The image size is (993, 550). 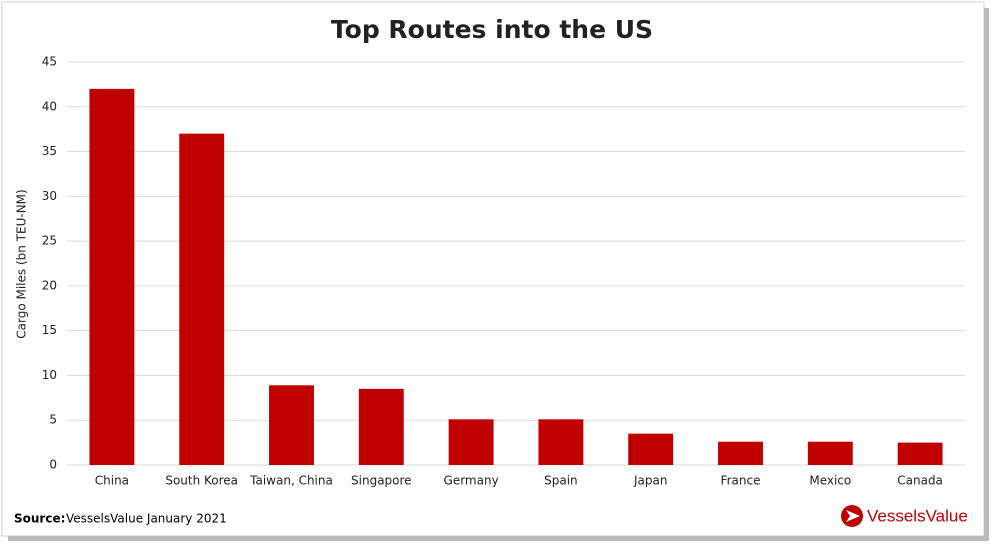 I want to click on x-tick-label: Mexico, so click(x=830, y=481).